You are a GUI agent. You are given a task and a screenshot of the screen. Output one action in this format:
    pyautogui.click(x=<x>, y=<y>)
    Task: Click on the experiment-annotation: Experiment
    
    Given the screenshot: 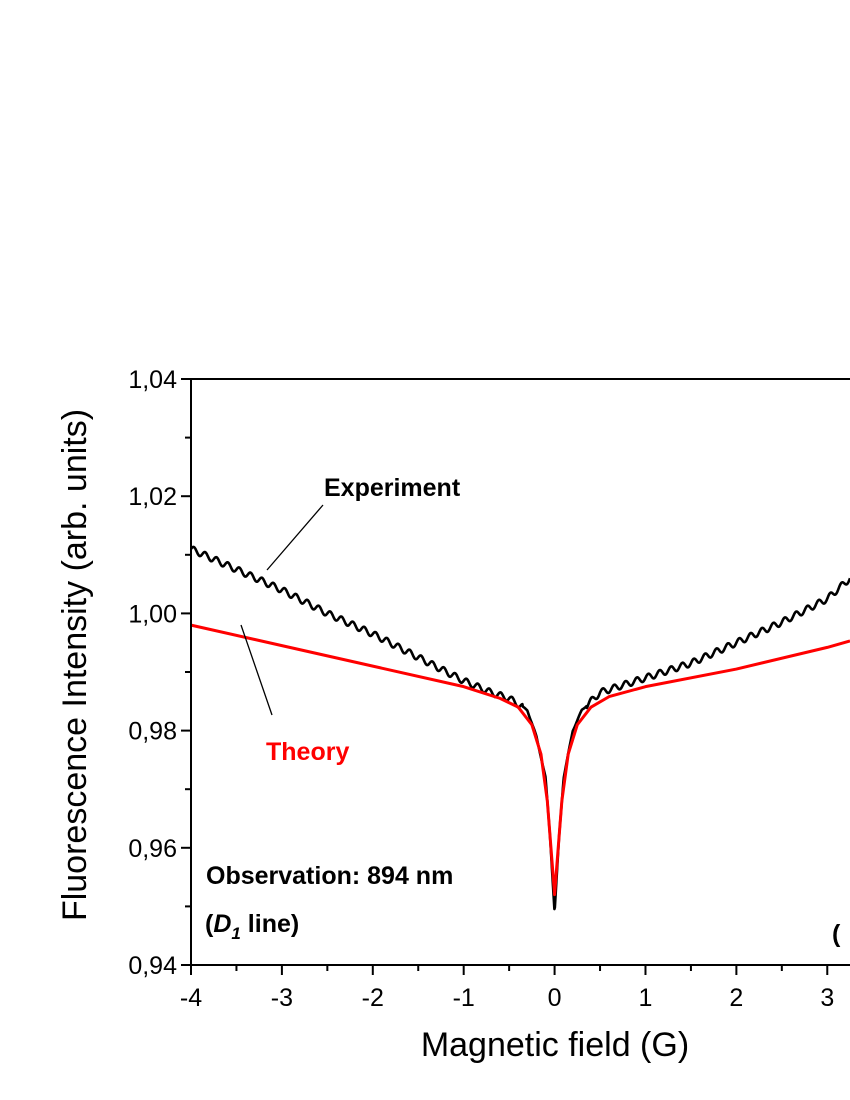 What is the action you would take?
    pyautogui.click(x=392, y=488)
    